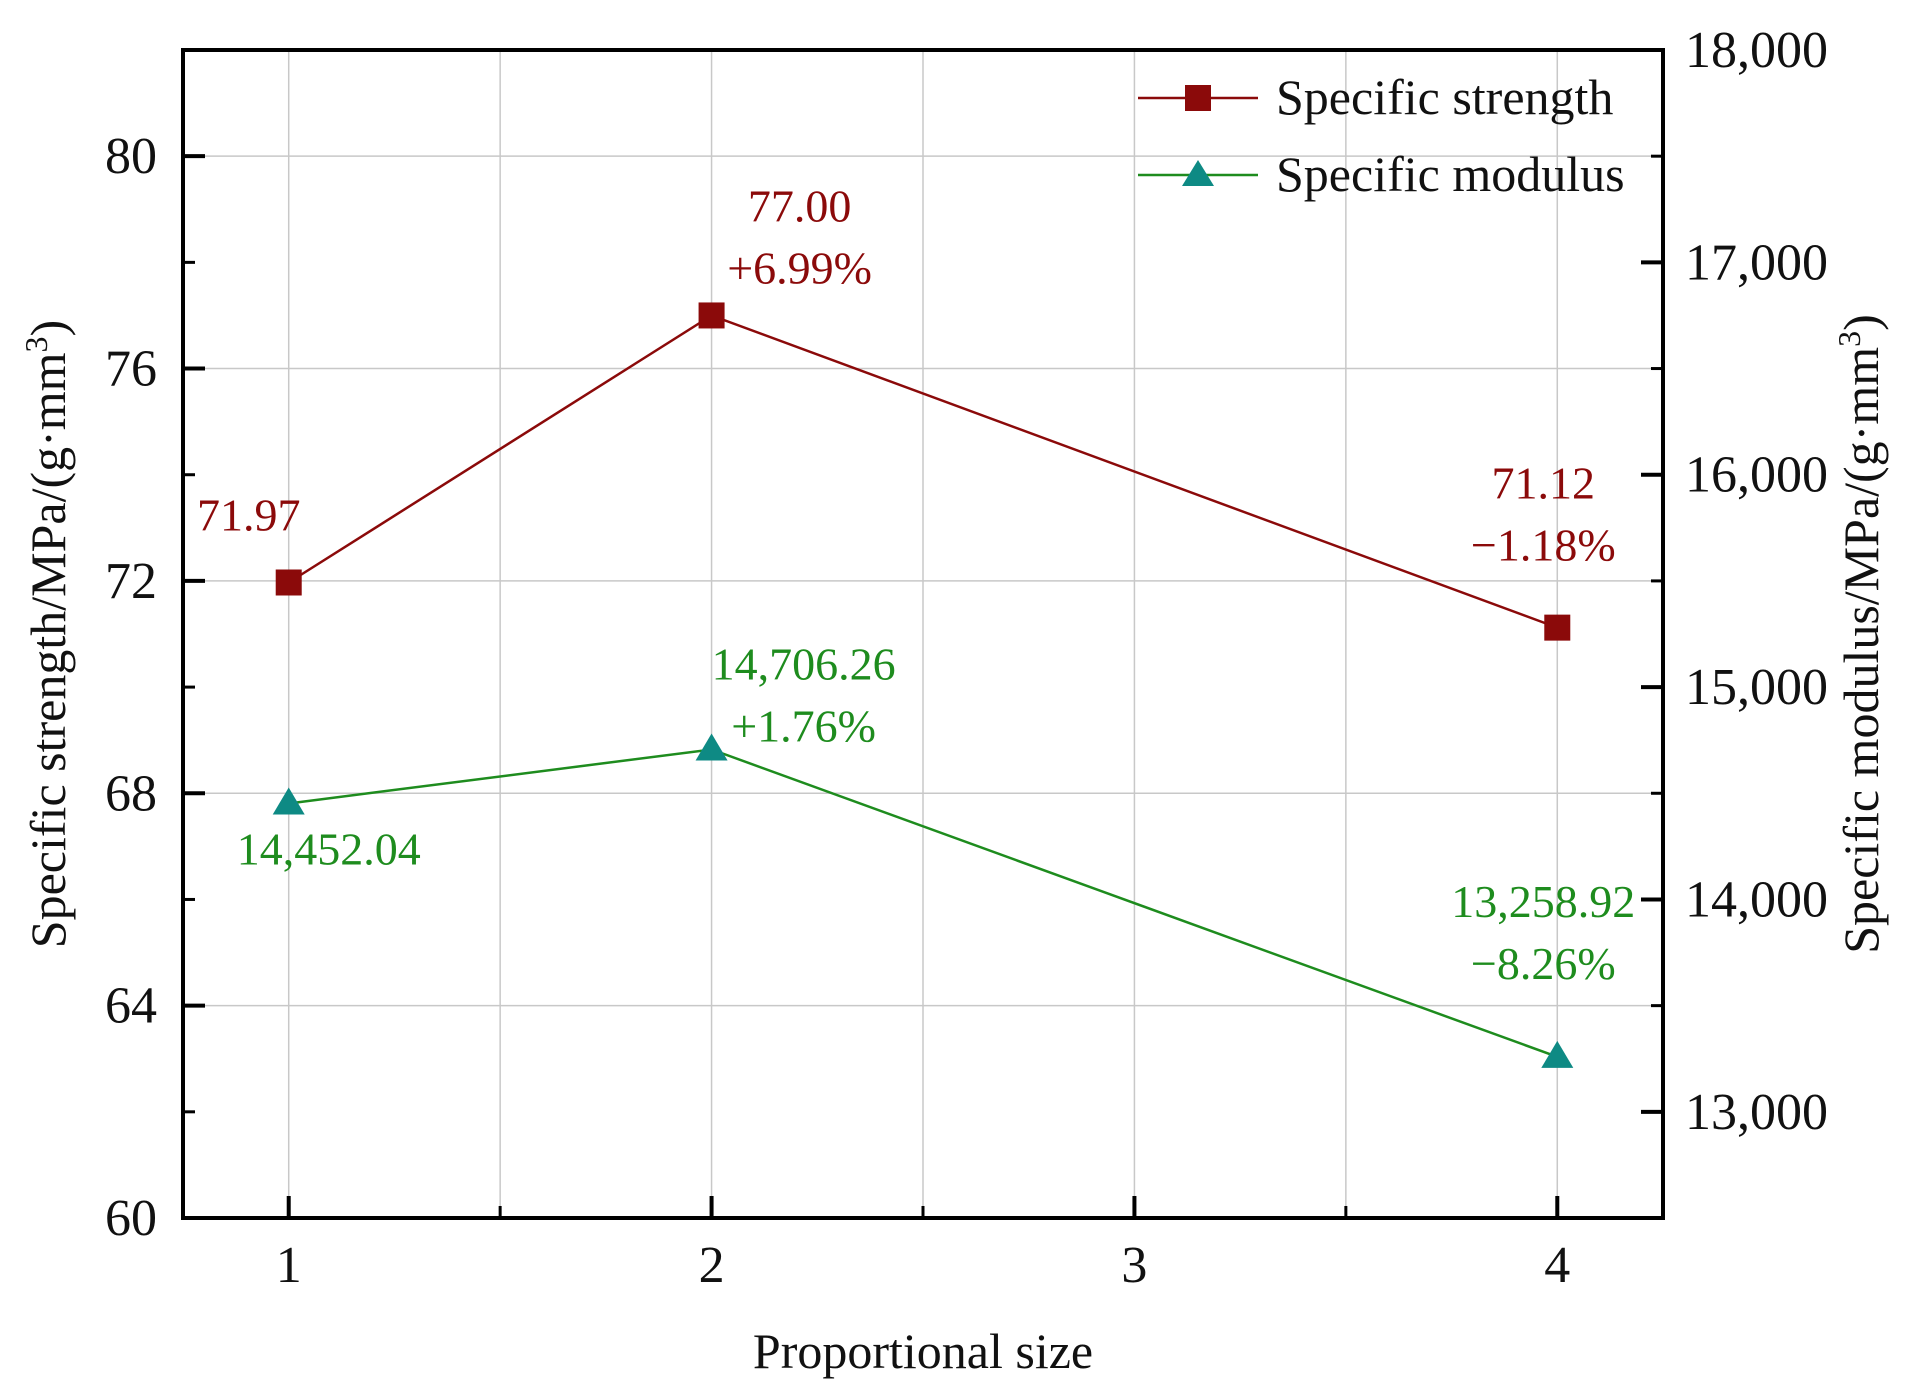 Image resolution: width=1914 pixels, height=1398 pixels. I want to click on x-axis-title: Proportional size, so click(923, 1351).